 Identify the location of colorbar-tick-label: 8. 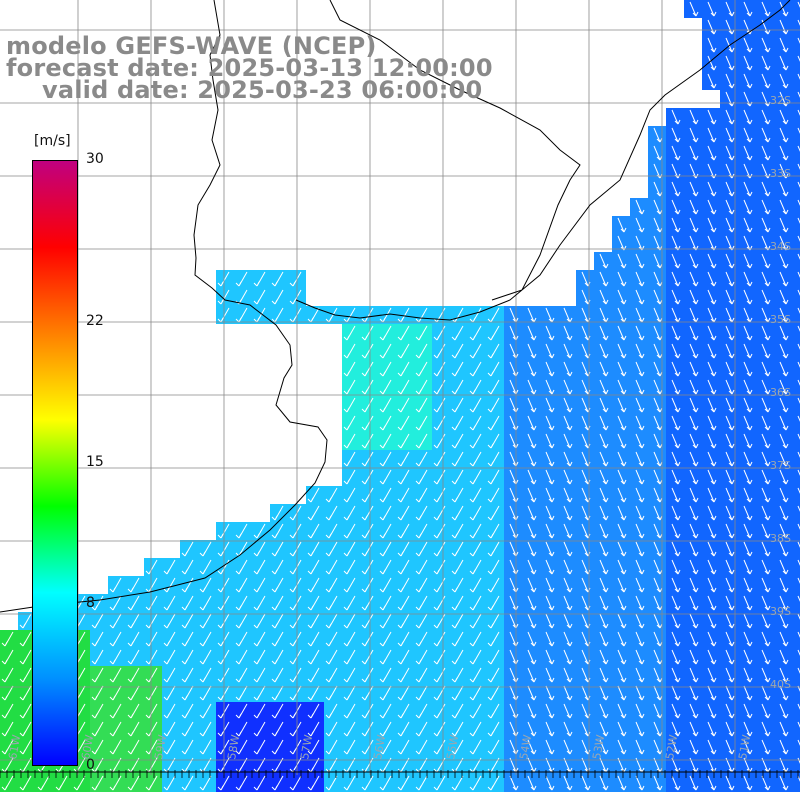
(90, 603).